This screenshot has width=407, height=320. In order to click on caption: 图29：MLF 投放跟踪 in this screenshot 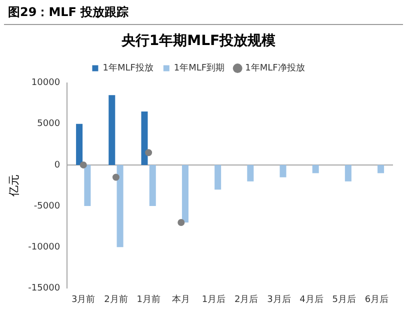, I will do `click(203, 12)`.